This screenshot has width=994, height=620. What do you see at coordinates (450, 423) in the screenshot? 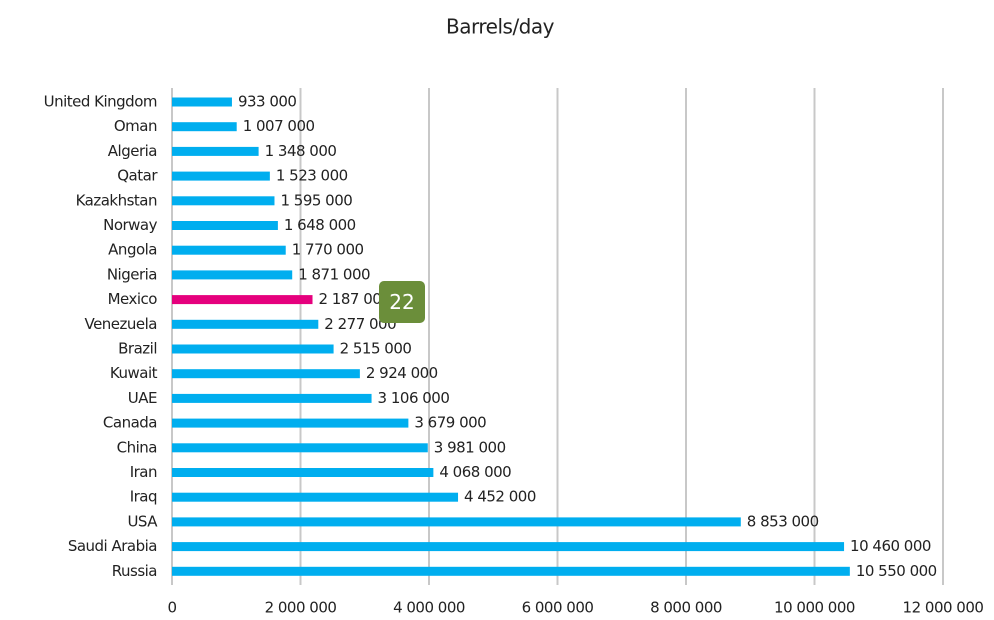
I see `value-label: 3 679 000` at bounding box center [450, 423].